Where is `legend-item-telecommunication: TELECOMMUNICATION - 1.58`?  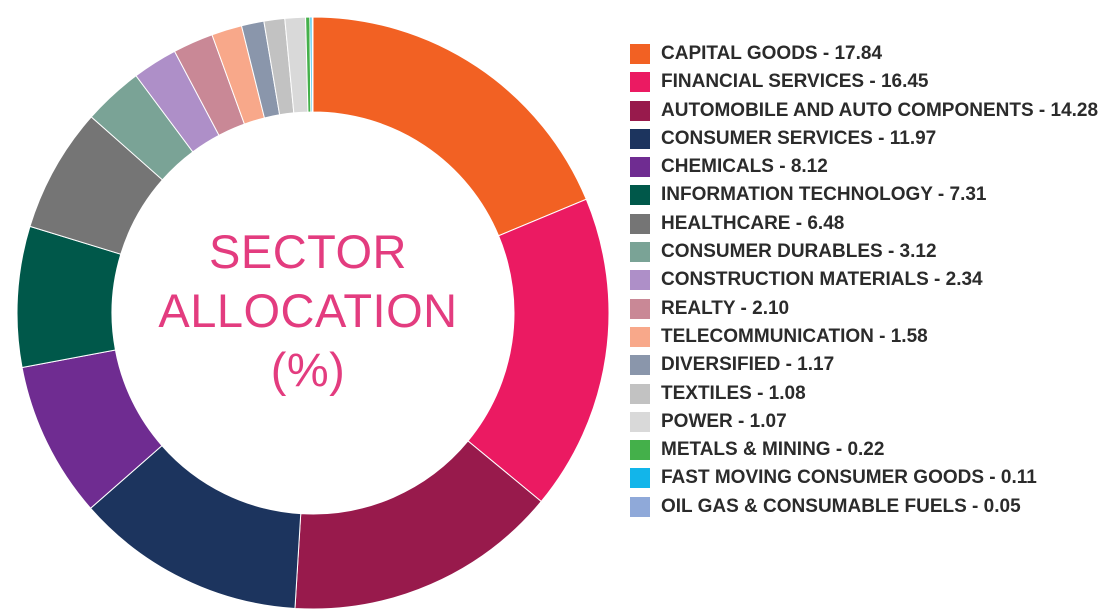
legend-item-telecommunication: TELECOMMUNICATION - 1.58 is located at coordinates (870, 337).